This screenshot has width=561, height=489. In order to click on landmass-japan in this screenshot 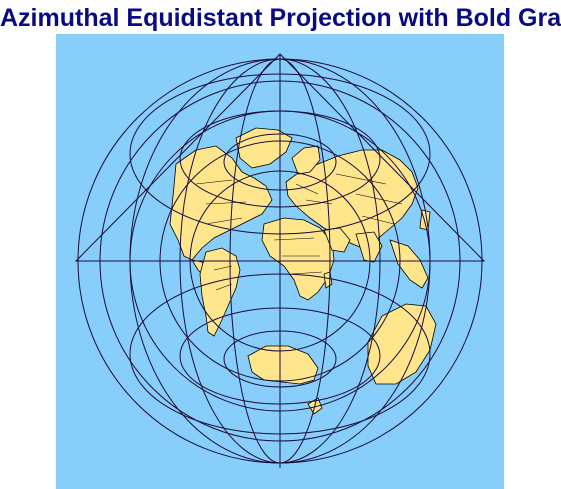, I will do `click(425, 220)`.